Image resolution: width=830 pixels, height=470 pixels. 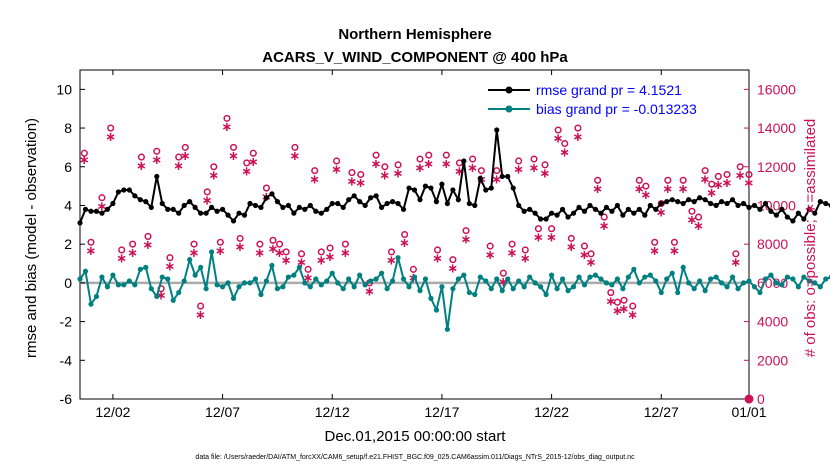 What do you see at coordinates (68, 167) in the screenshot?
I see `y-left-tick-label: 6` at bounding box center [68, 167].